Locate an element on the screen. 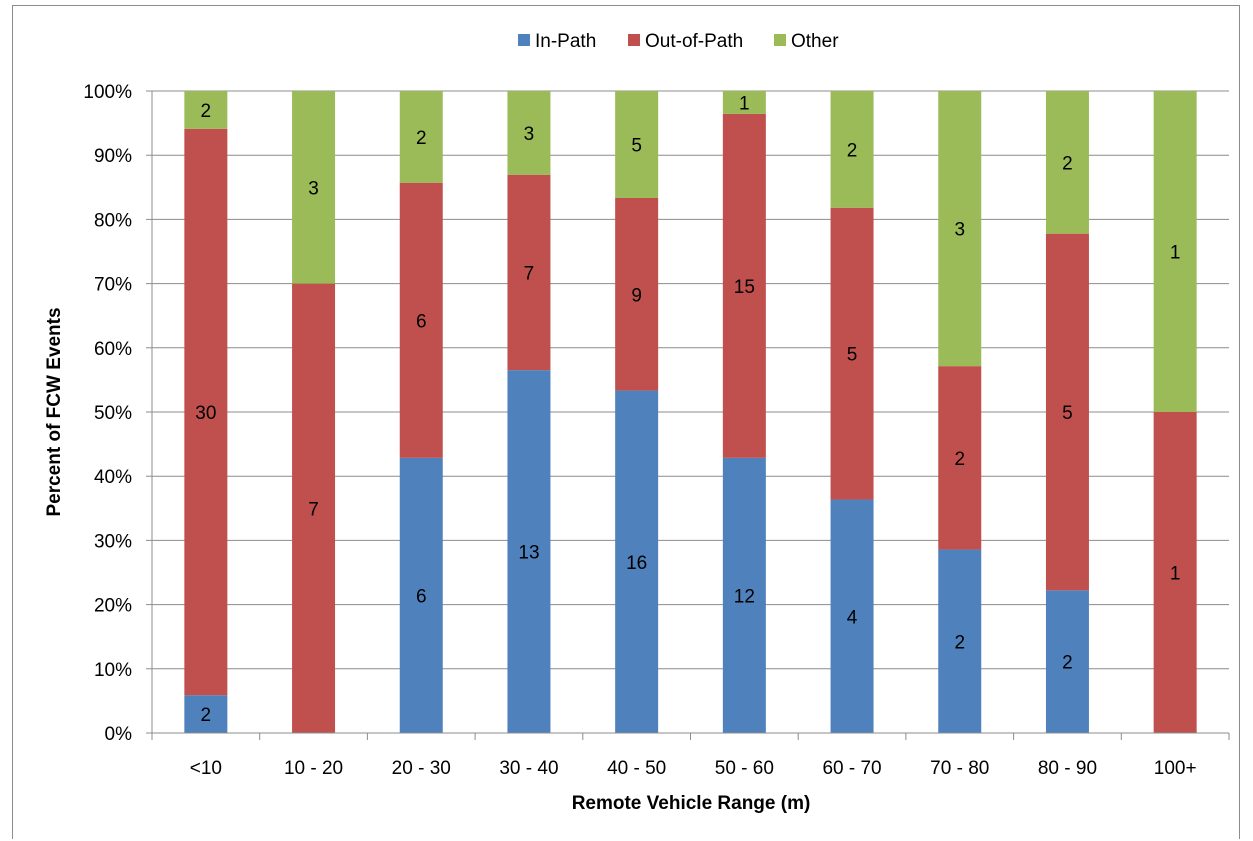 This screenshot has height=841, width=1253. data-label: 9 is located at coordinates (636, 295).